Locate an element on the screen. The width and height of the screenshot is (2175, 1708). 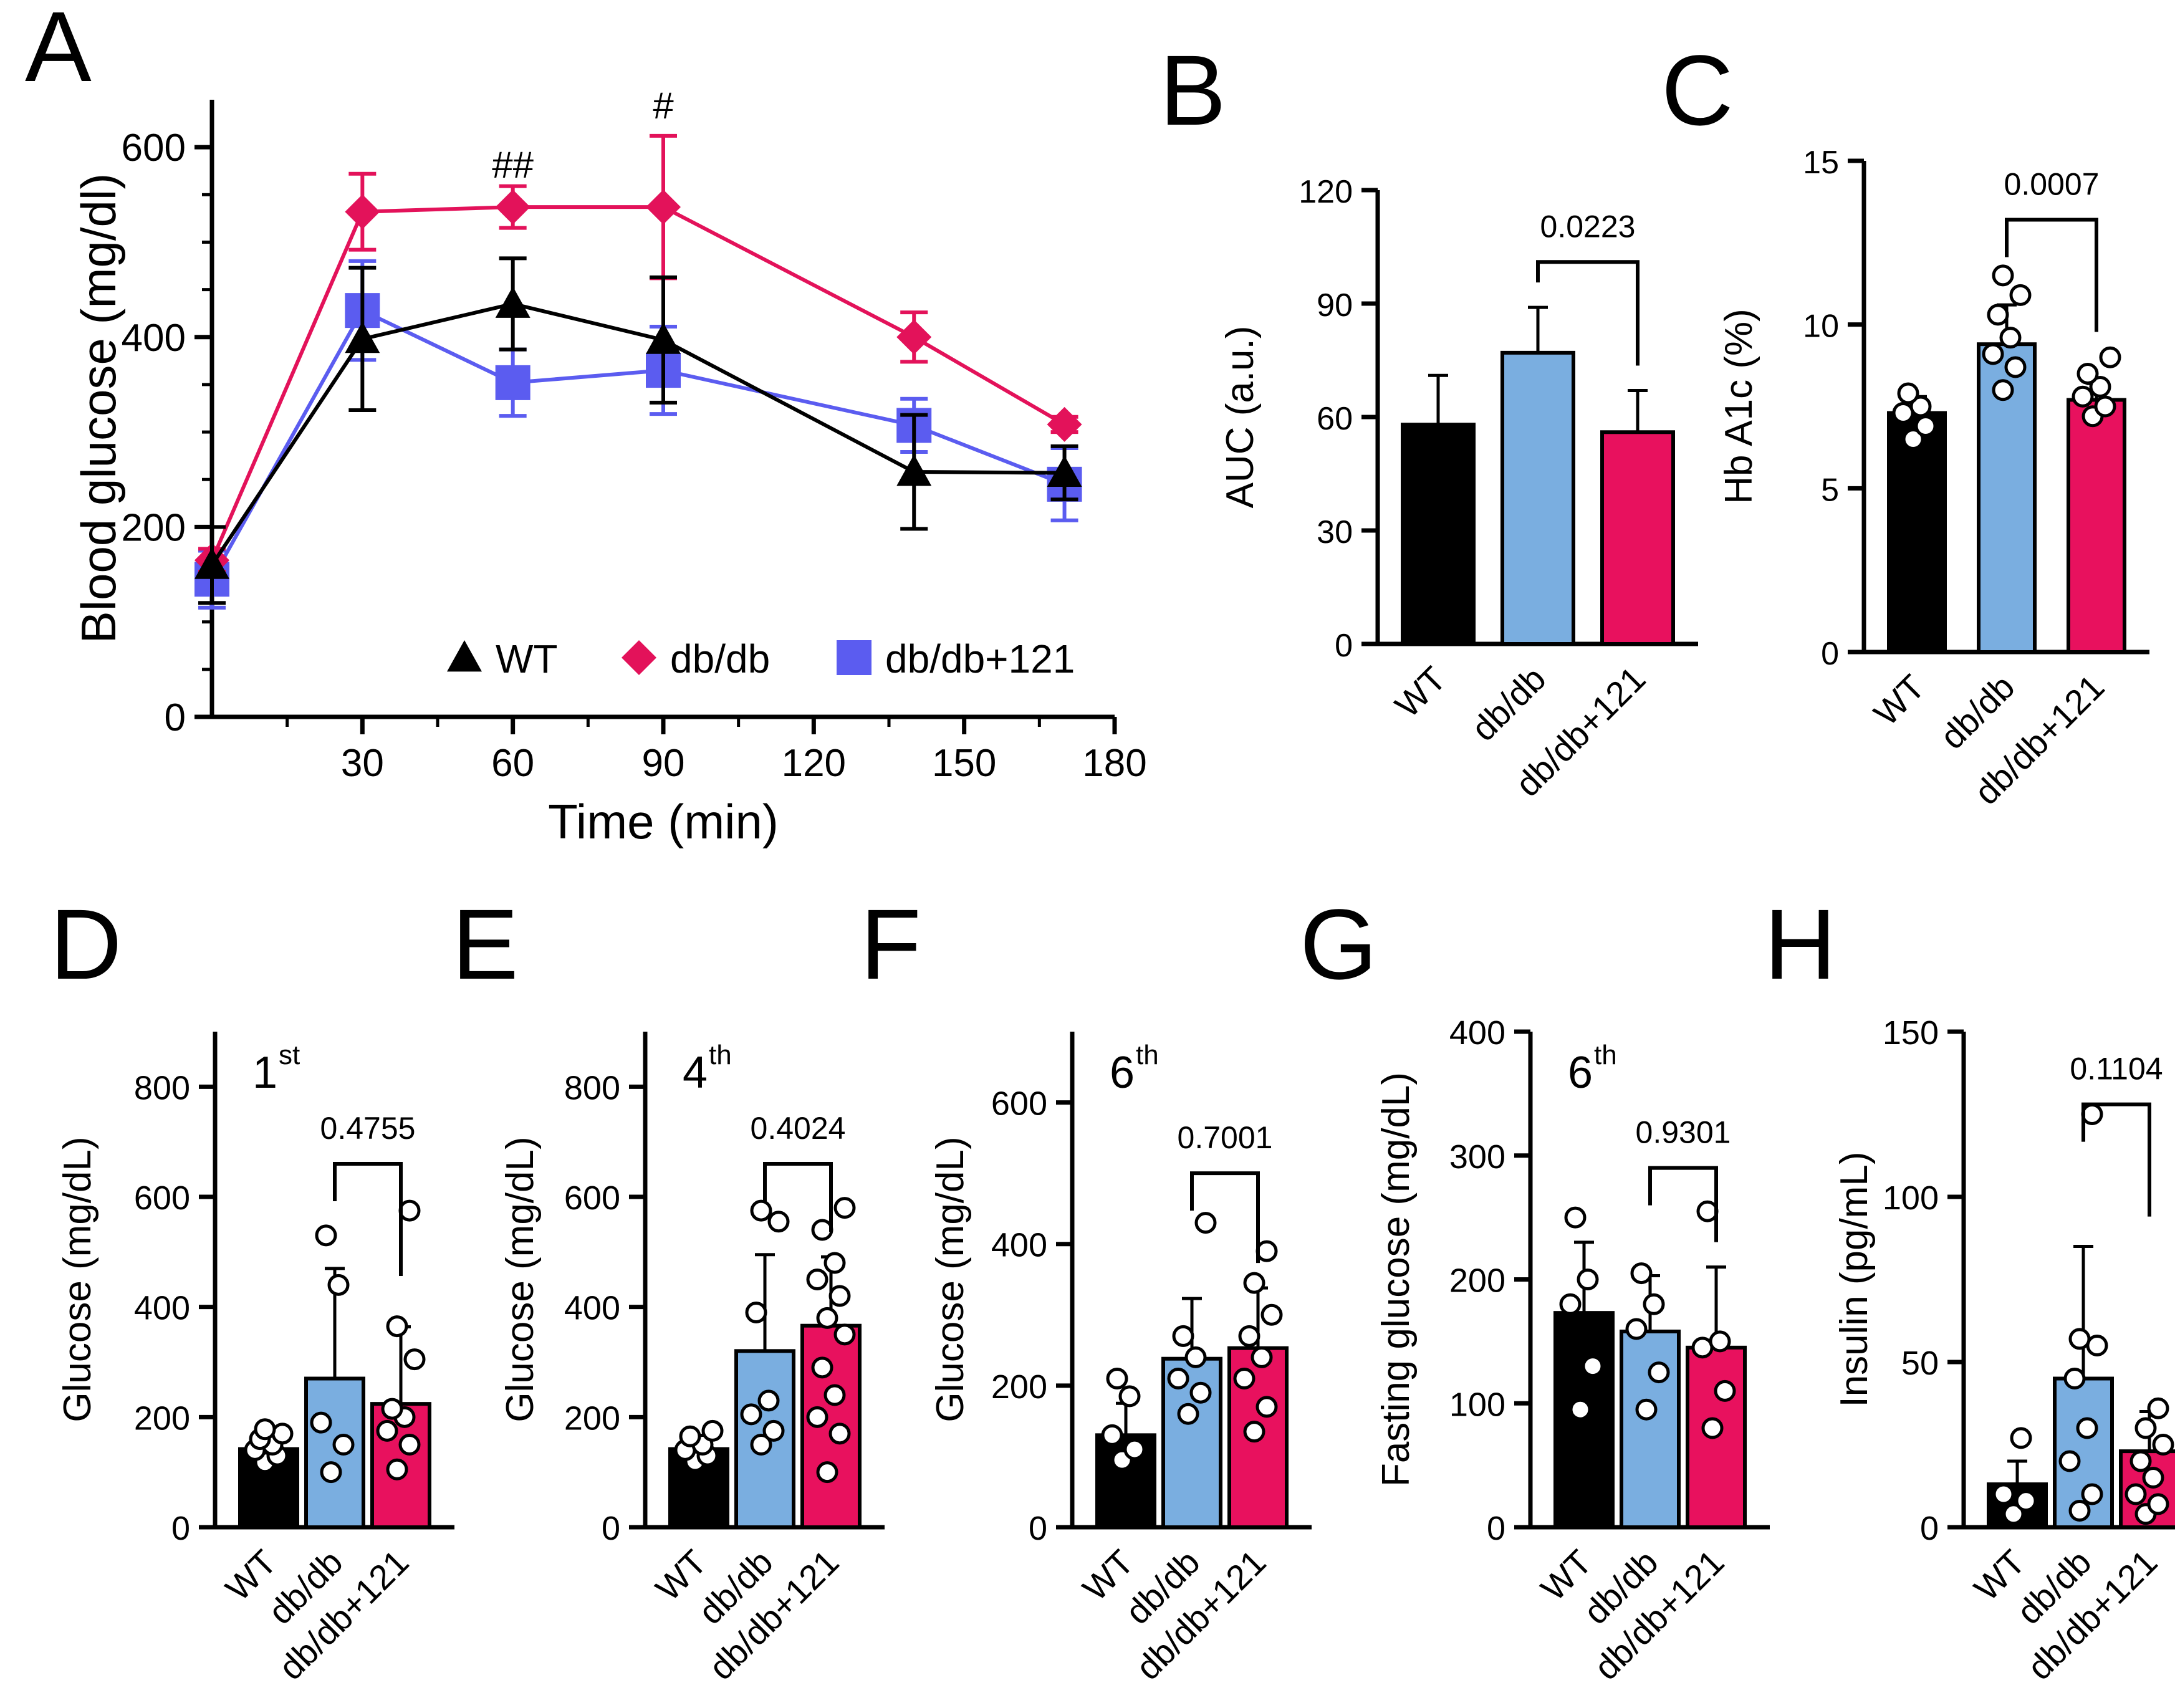
panel-c-pvalue-label: 0.0007 is located at coordinates (2052, 184).